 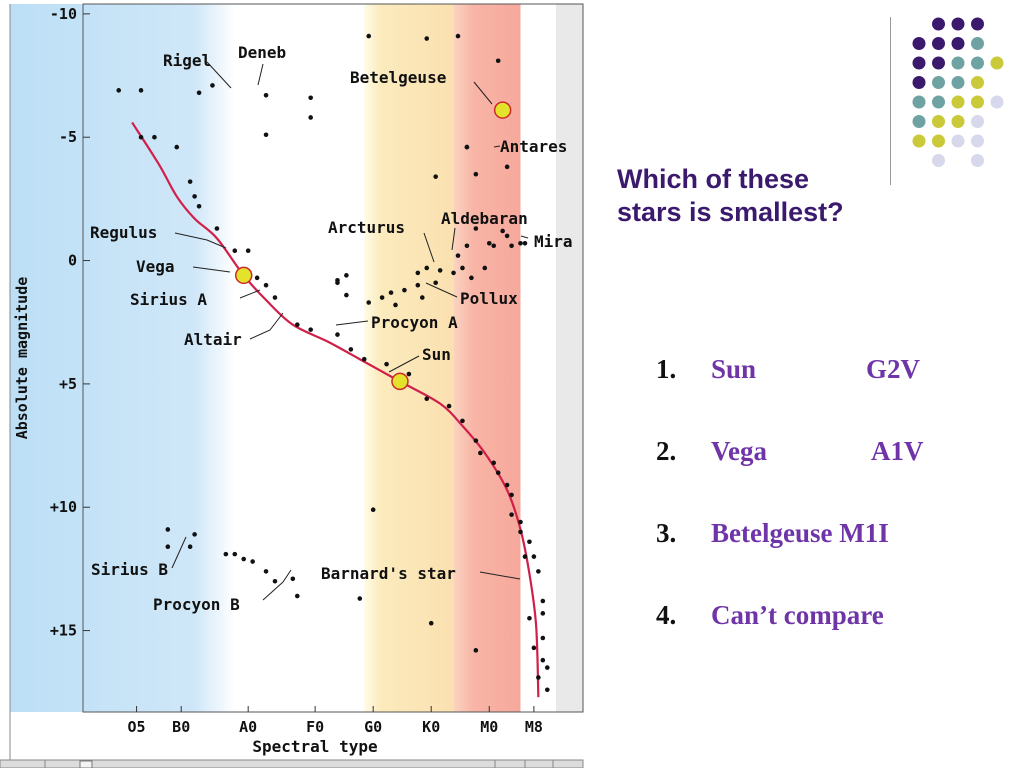 What do you see at coordinates (63, 14) in the screenshot?
I see `y-tick-label: -10` at bounding box center [63, 14].